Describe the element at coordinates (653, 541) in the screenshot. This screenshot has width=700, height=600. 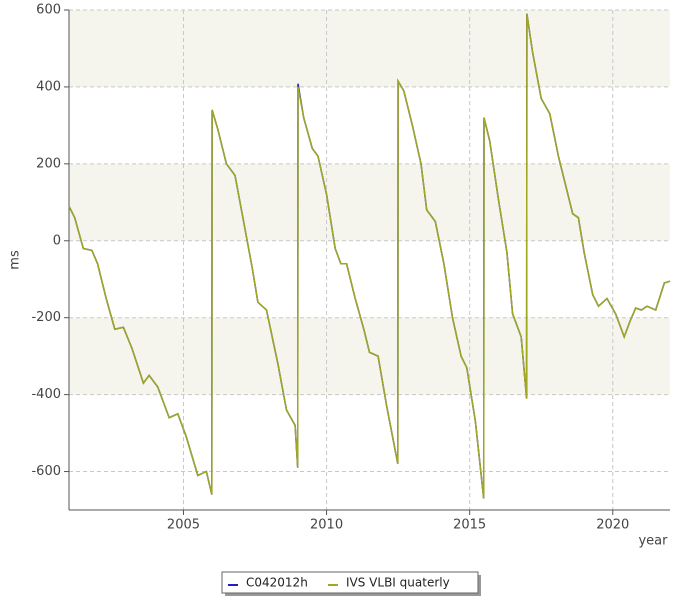
I see `x-axis-label: year` at that location.